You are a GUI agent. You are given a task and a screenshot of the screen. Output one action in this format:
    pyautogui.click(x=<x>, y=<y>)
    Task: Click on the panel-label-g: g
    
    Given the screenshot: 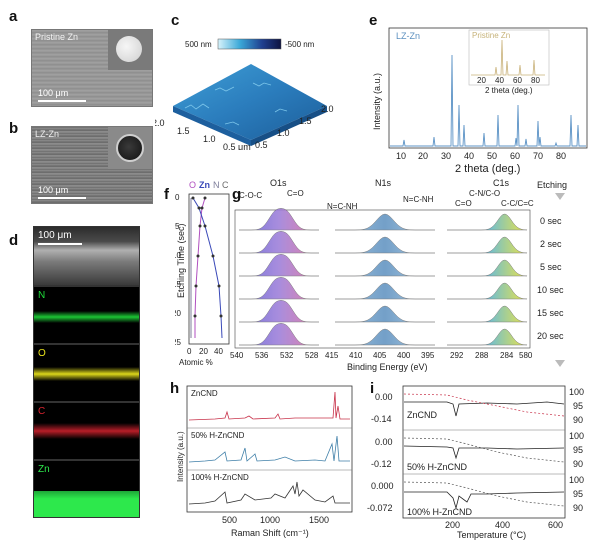 What is the action you would take?
    pyautogui.click(x=237, y=194)
    